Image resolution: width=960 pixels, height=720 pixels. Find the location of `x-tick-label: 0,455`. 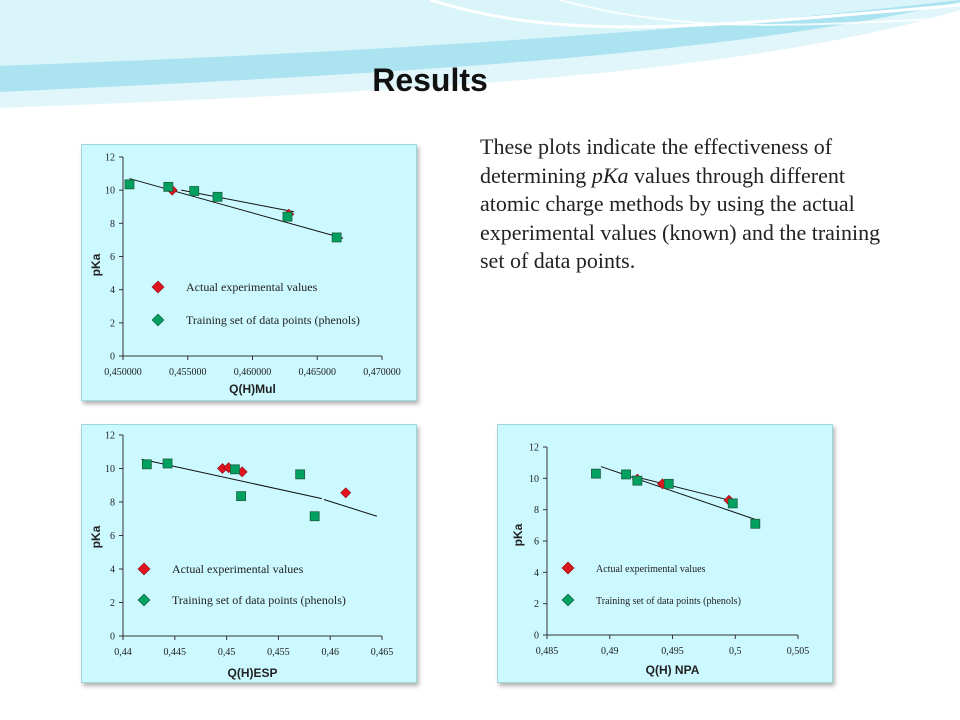

x-tick-label: 0,455 is located at coordinates (278, 652).